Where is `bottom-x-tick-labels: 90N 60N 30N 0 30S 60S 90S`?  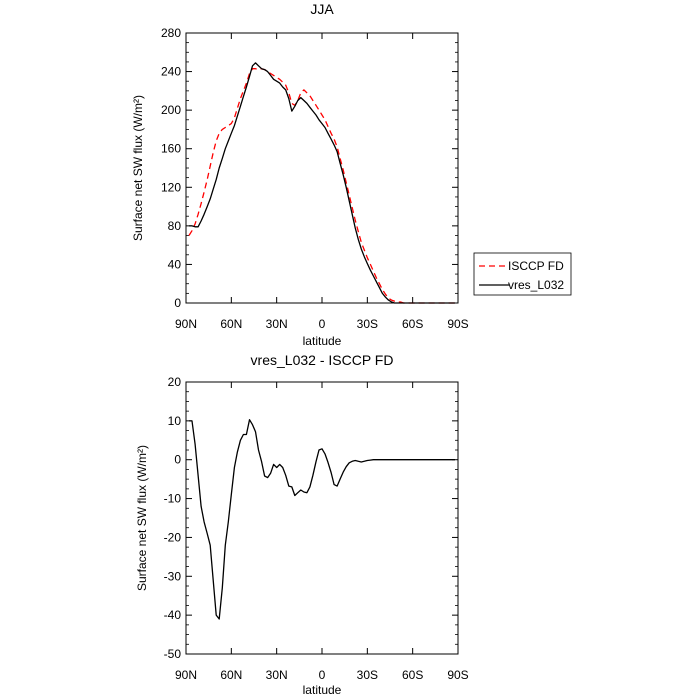 bottom-x-tick-labels: 90N 60N 30N 0 30S 60S 90S is located at coordinates (322, 675).